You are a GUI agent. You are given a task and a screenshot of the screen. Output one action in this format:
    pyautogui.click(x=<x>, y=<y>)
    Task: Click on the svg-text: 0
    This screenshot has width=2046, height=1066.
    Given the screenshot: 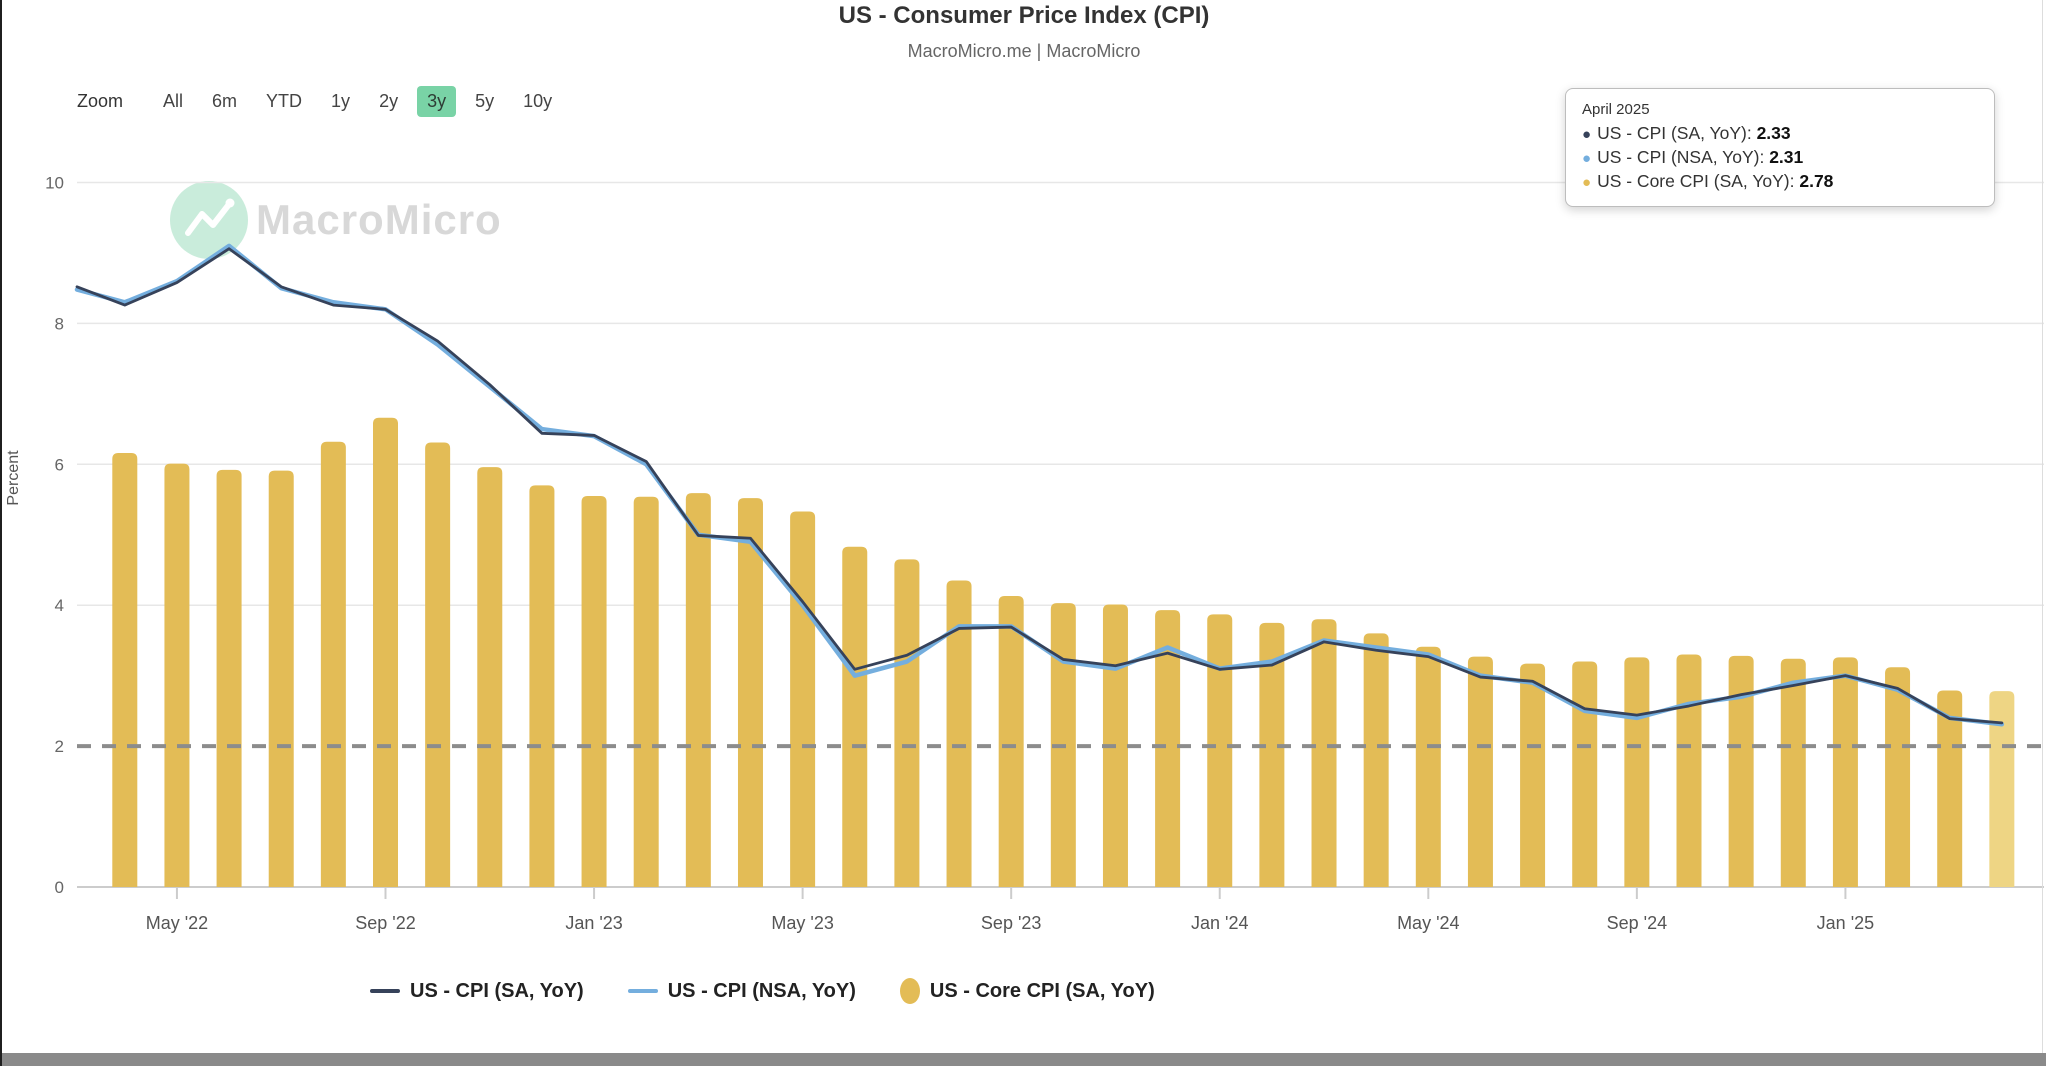 What is the action you would take?
    pyautogui.click(x=59, y=887)
    